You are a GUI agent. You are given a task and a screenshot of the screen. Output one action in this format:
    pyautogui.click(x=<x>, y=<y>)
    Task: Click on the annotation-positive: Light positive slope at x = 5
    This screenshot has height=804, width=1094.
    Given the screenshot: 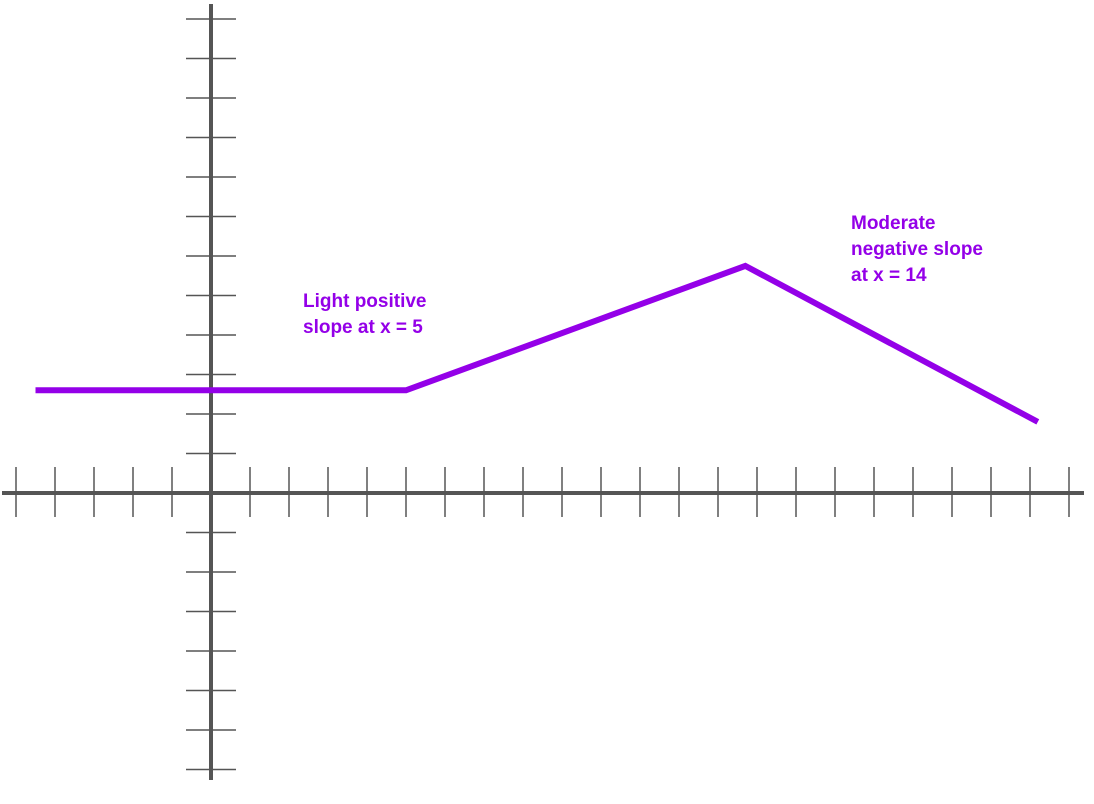 What is the action you would take?
    pyautogui.click(x=365, y=314)
    